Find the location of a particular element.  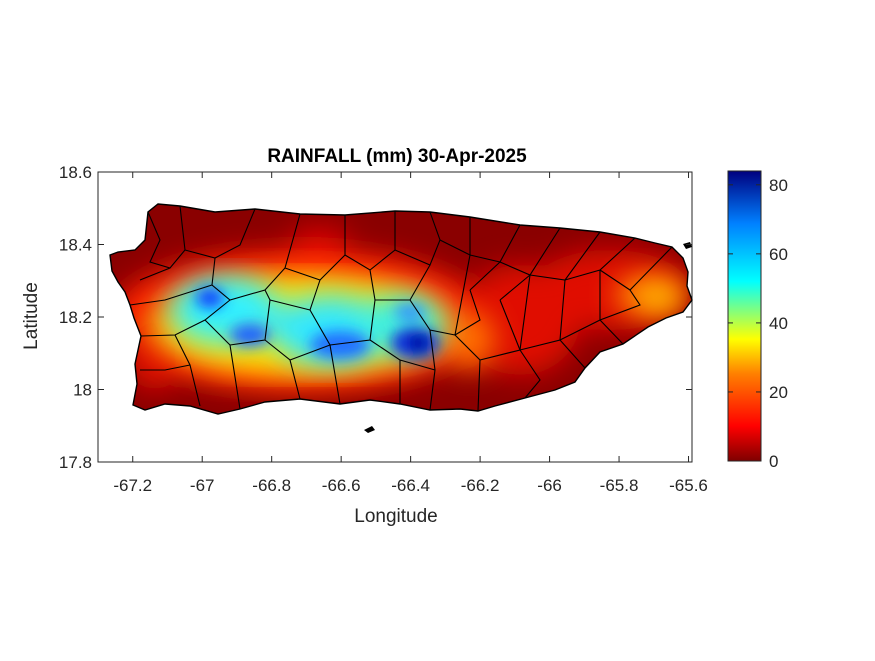

field-blue-layer is located at coordinates (317, 323).